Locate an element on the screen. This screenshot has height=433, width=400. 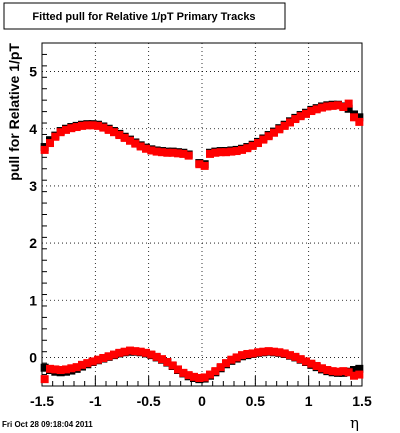
y-tick-label: 1 is located at coordinates (33, 300).